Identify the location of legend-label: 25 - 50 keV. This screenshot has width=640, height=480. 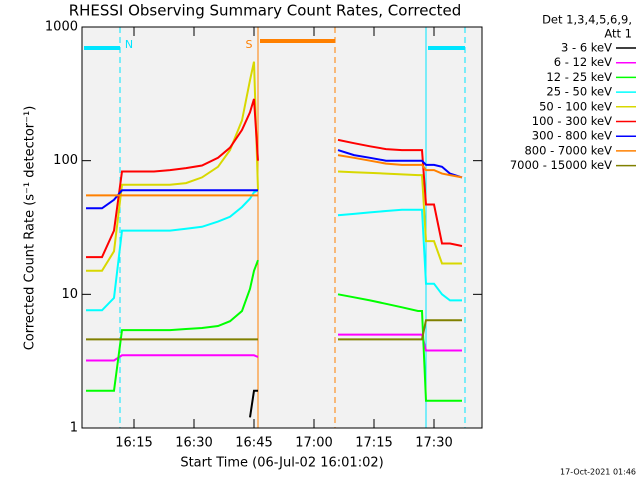
(579, 92).